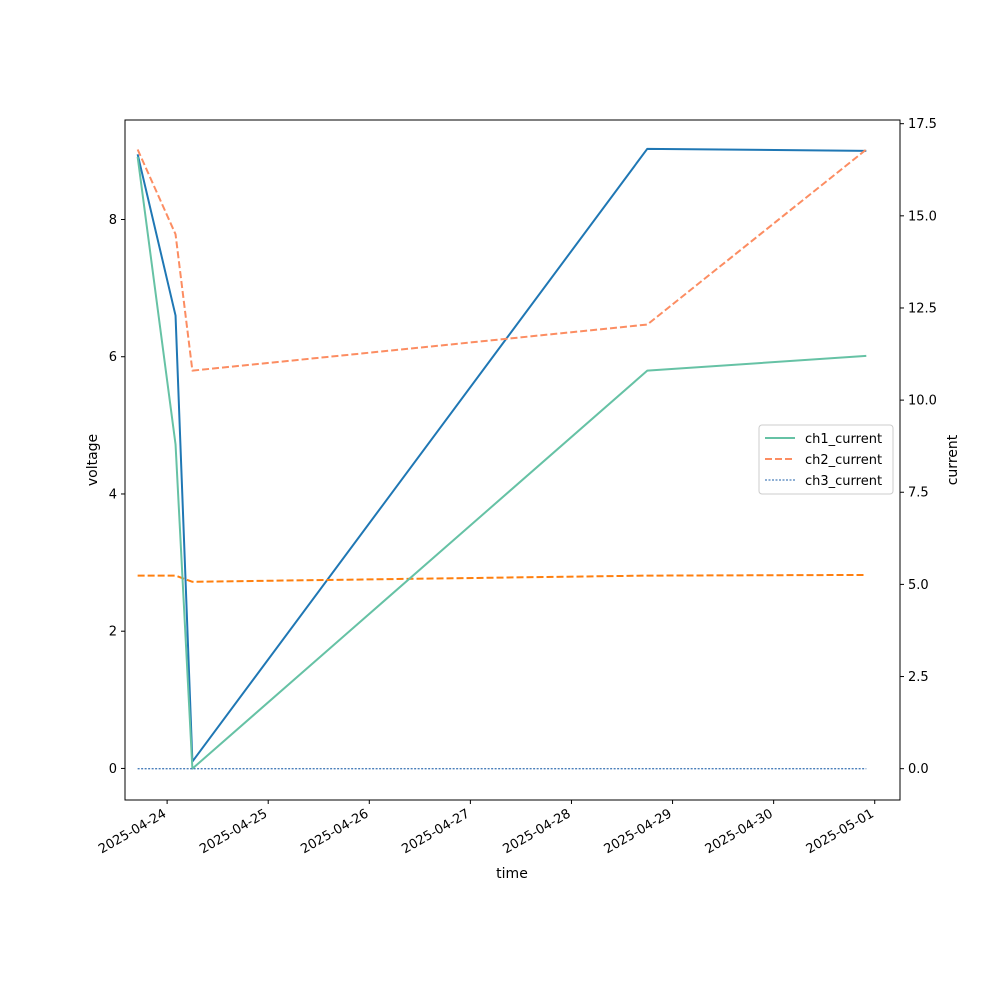  I want to click on y-right-axis-label: current, so click(953, 459).